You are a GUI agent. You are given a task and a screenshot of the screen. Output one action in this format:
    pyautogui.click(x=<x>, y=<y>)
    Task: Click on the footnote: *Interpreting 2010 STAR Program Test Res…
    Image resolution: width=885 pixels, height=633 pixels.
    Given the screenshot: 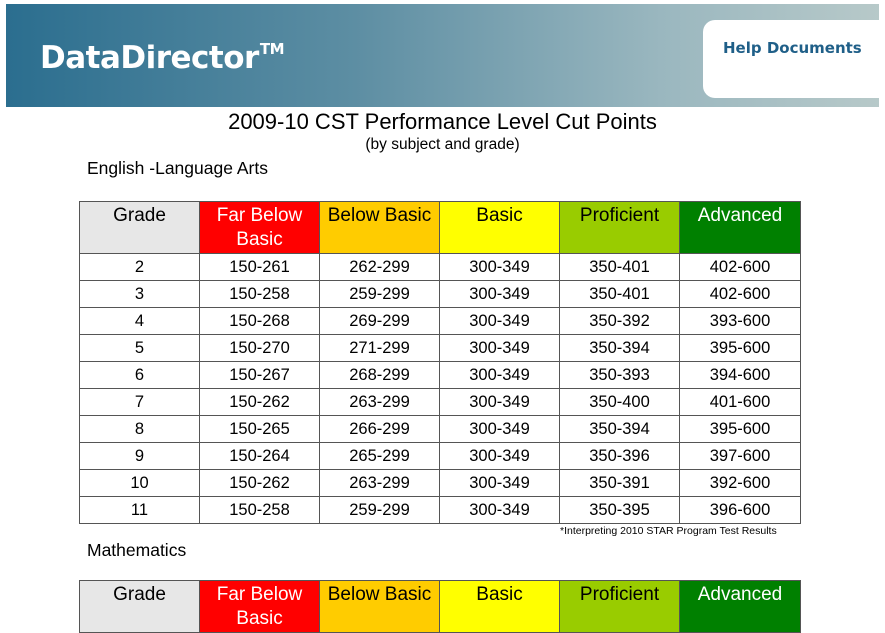 What is the action you would take?
    pyautogui.click(x=668, y=531)
    